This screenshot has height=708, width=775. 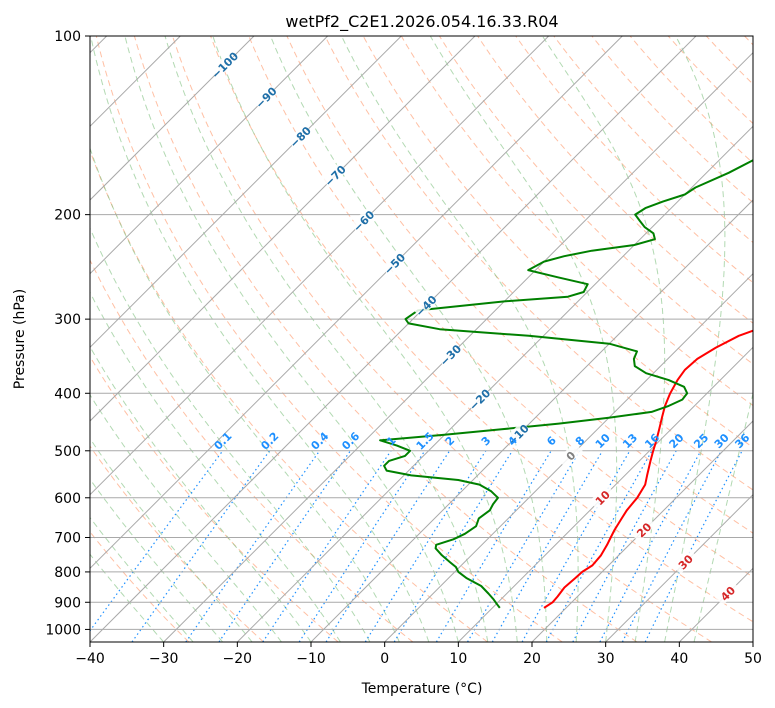 I want to click on x-axis-title: Temperature (°C), so click(x=422, y=689).